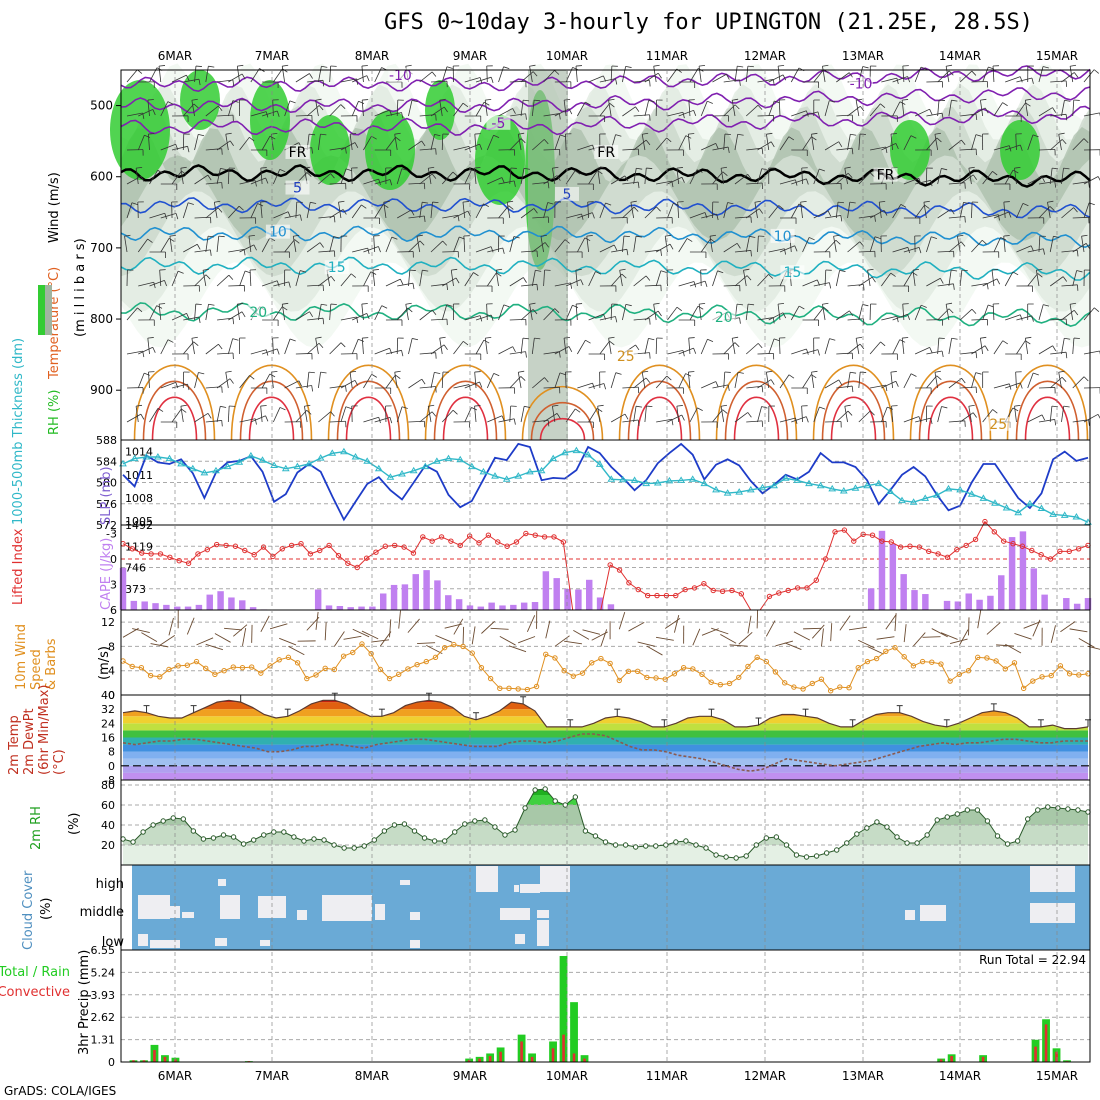  What do you see at coordinates (724, 318) in the screenshot?
I see `contour-label: 20` at bounding box center [724, 318].